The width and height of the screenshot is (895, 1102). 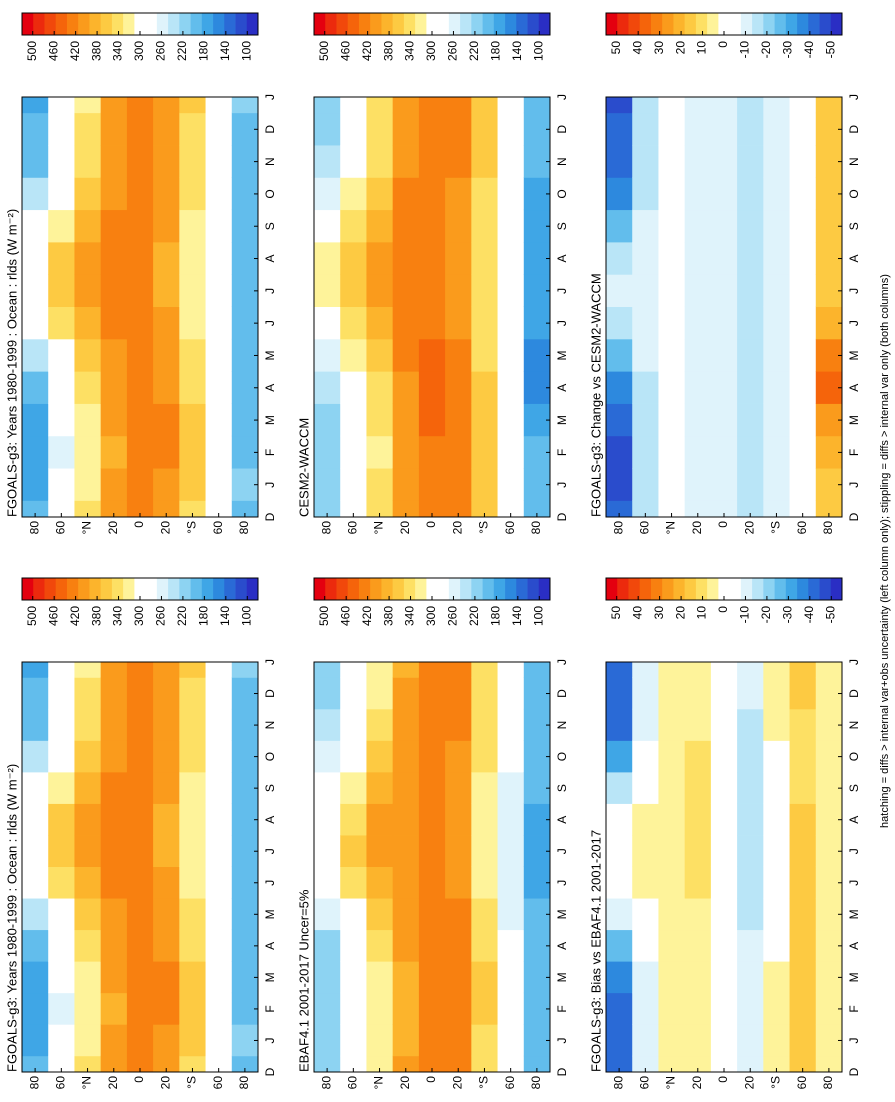 What do you see at coordinates (766, 615) in the screenshot?
I see `colorbar-label: -20` at bounding box center [766, 615].